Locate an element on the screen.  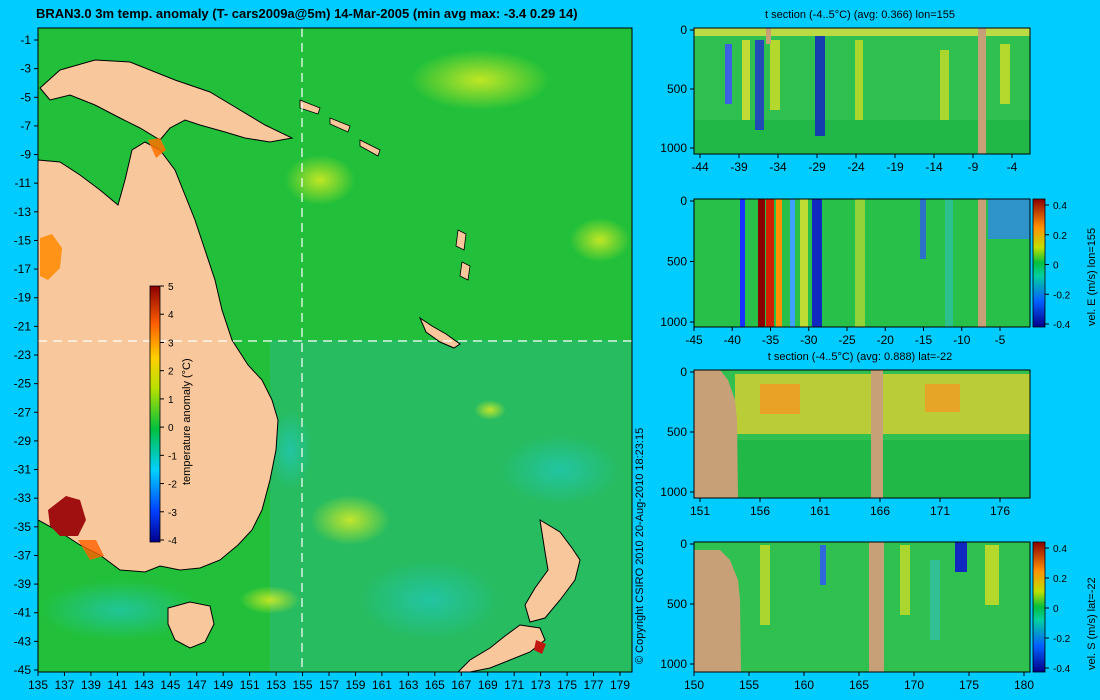
y-tick-label: 1000 is located at coordinates (673, 492).